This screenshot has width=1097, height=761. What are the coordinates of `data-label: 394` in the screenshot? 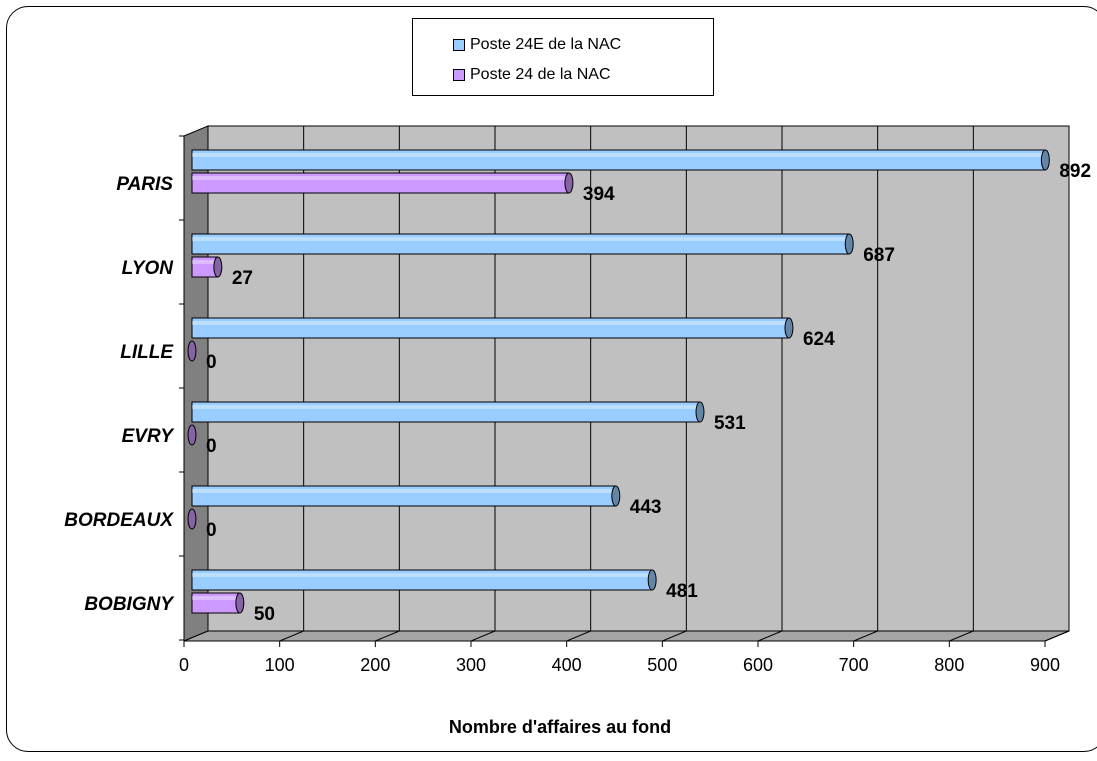 It's located at (599, 194).